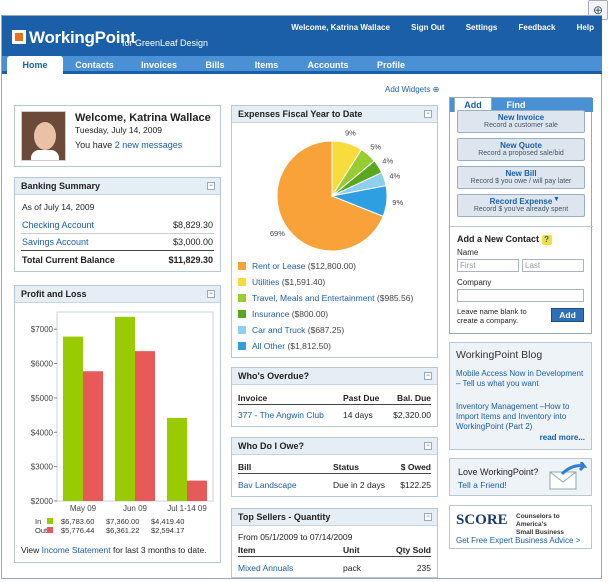 The height and width of the screenshot is (582, 612). I want to click on legend-link: Insurance, so click(271, 314).